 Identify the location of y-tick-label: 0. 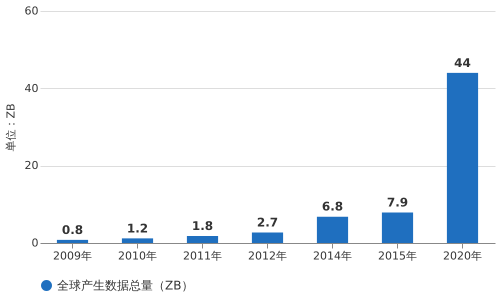
(35, 243).